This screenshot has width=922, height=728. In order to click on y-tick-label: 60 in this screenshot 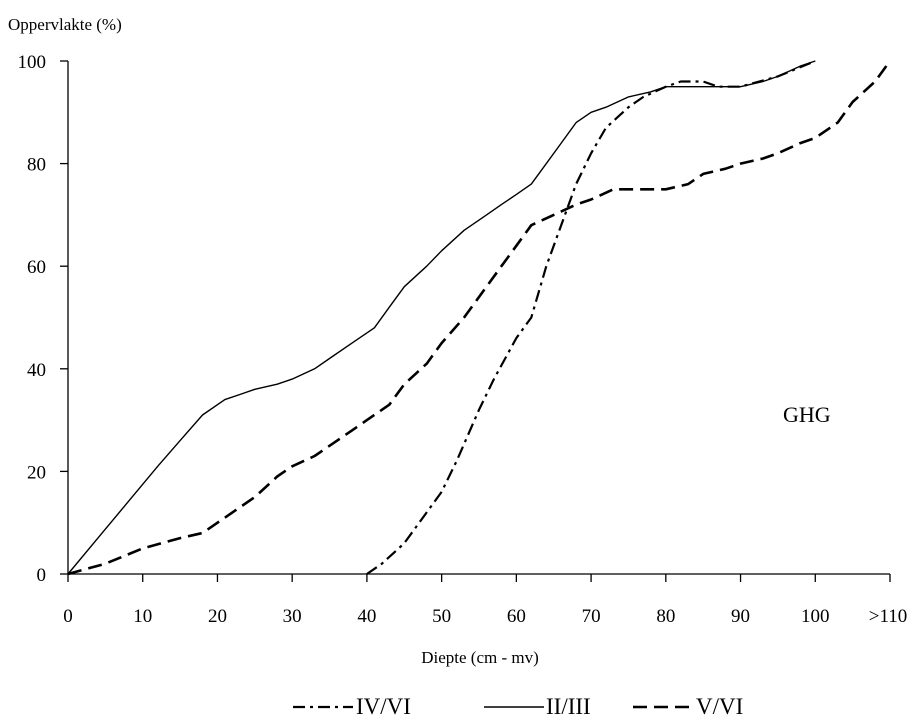, I will do `click(36, 267)`.